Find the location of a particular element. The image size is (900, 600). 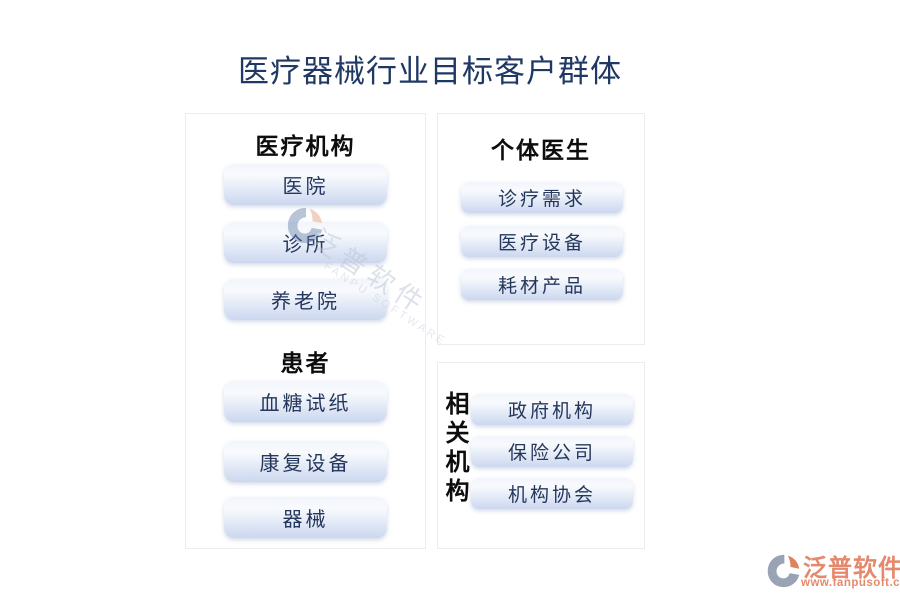

brand-name: 泛普软件 is located at coordinates (851, 569).